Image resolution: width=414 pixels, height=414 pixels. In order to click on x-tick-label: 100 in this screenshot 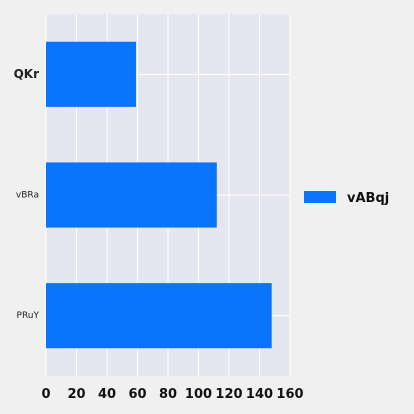, I will do `click(198, 394)`.